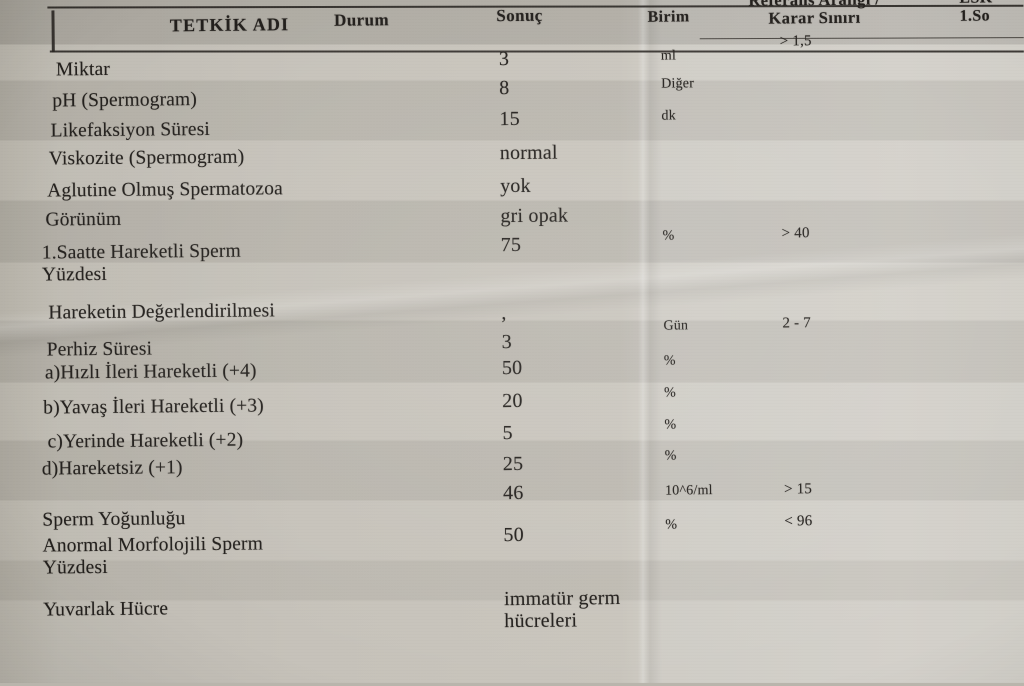 Image resolution: width=1024 pixels, height=686 pixels. I want to click on cell-reference: 2 - 7, so click(797, 323).